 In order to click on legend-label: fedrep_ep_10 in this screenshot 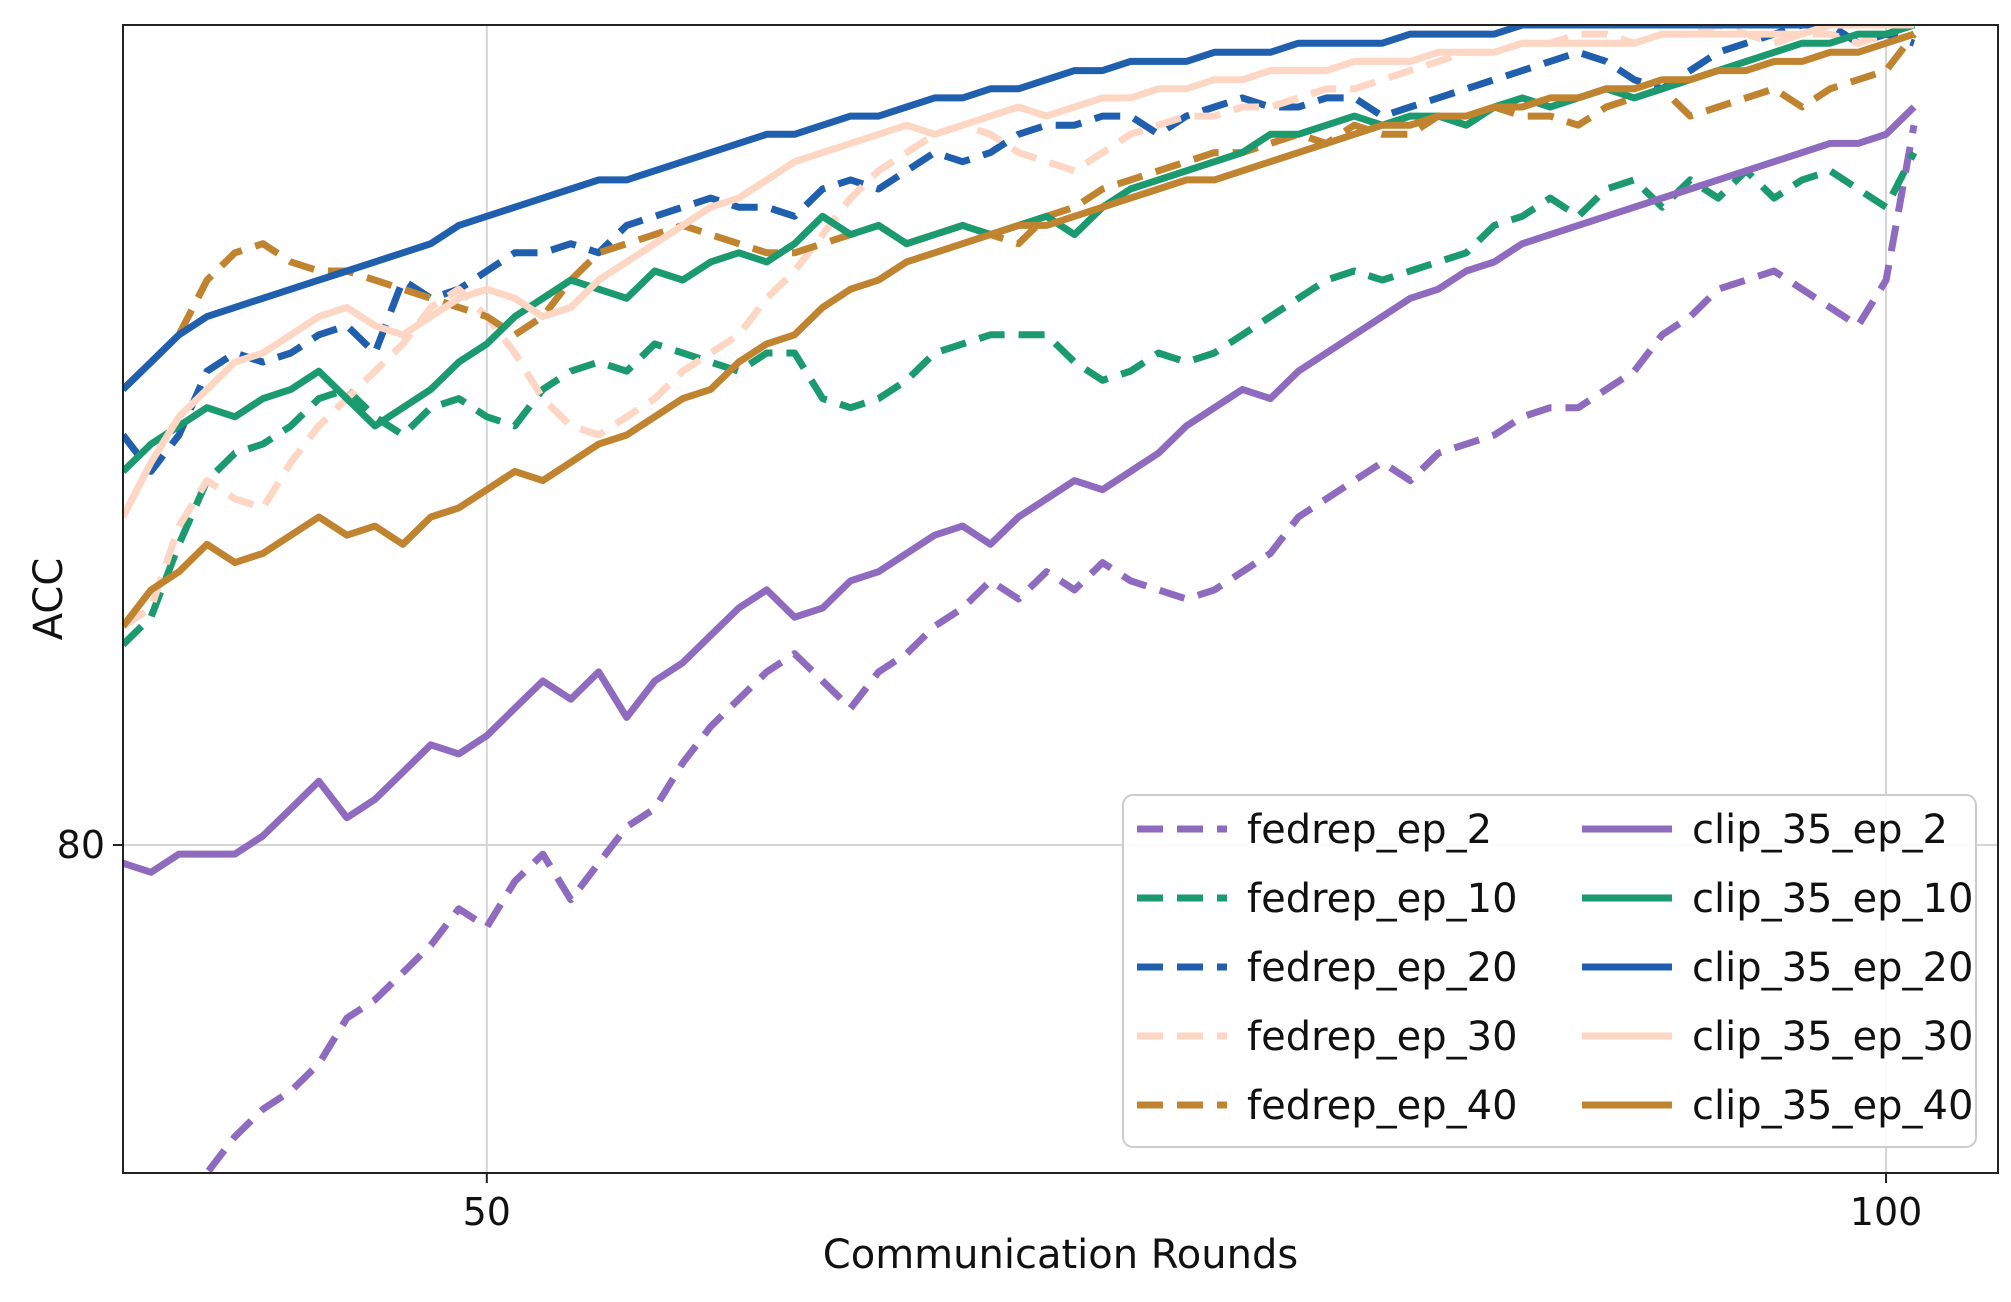, I will do `click(1382, 899)`.